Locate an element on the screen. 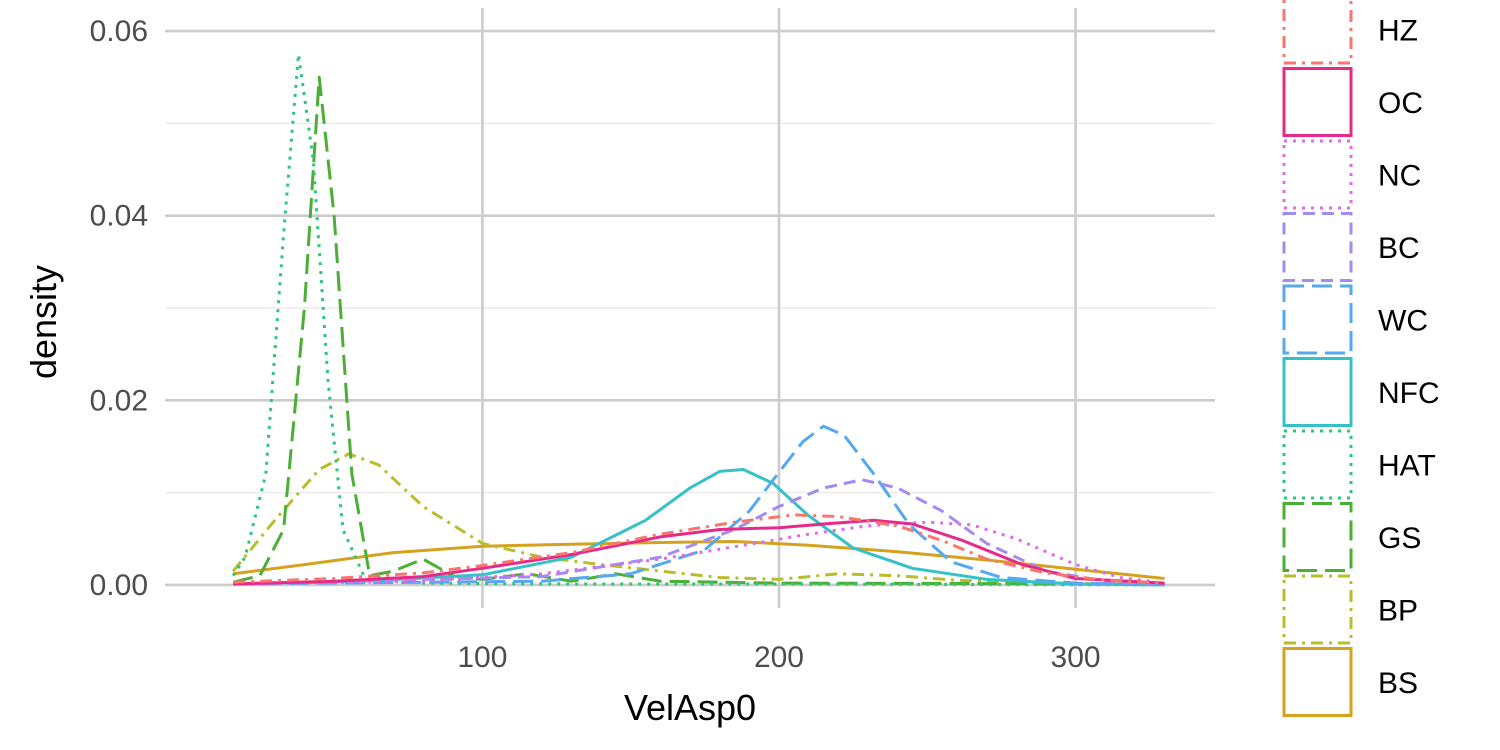 The width and height of the screenshot is (1500, 750). density-line-wc is located at coordinates (699, 505).